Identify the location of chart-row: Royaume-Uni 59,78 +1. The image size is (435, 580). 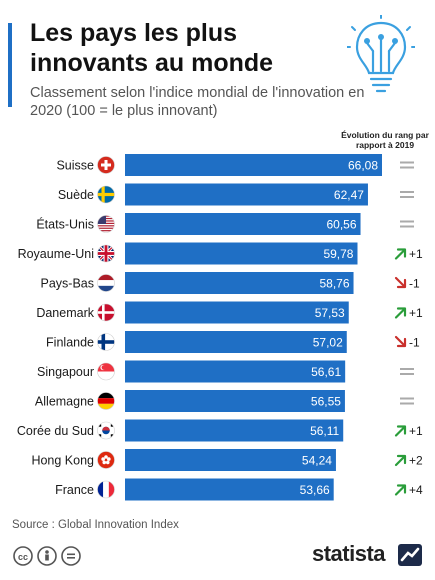
(220, 253).